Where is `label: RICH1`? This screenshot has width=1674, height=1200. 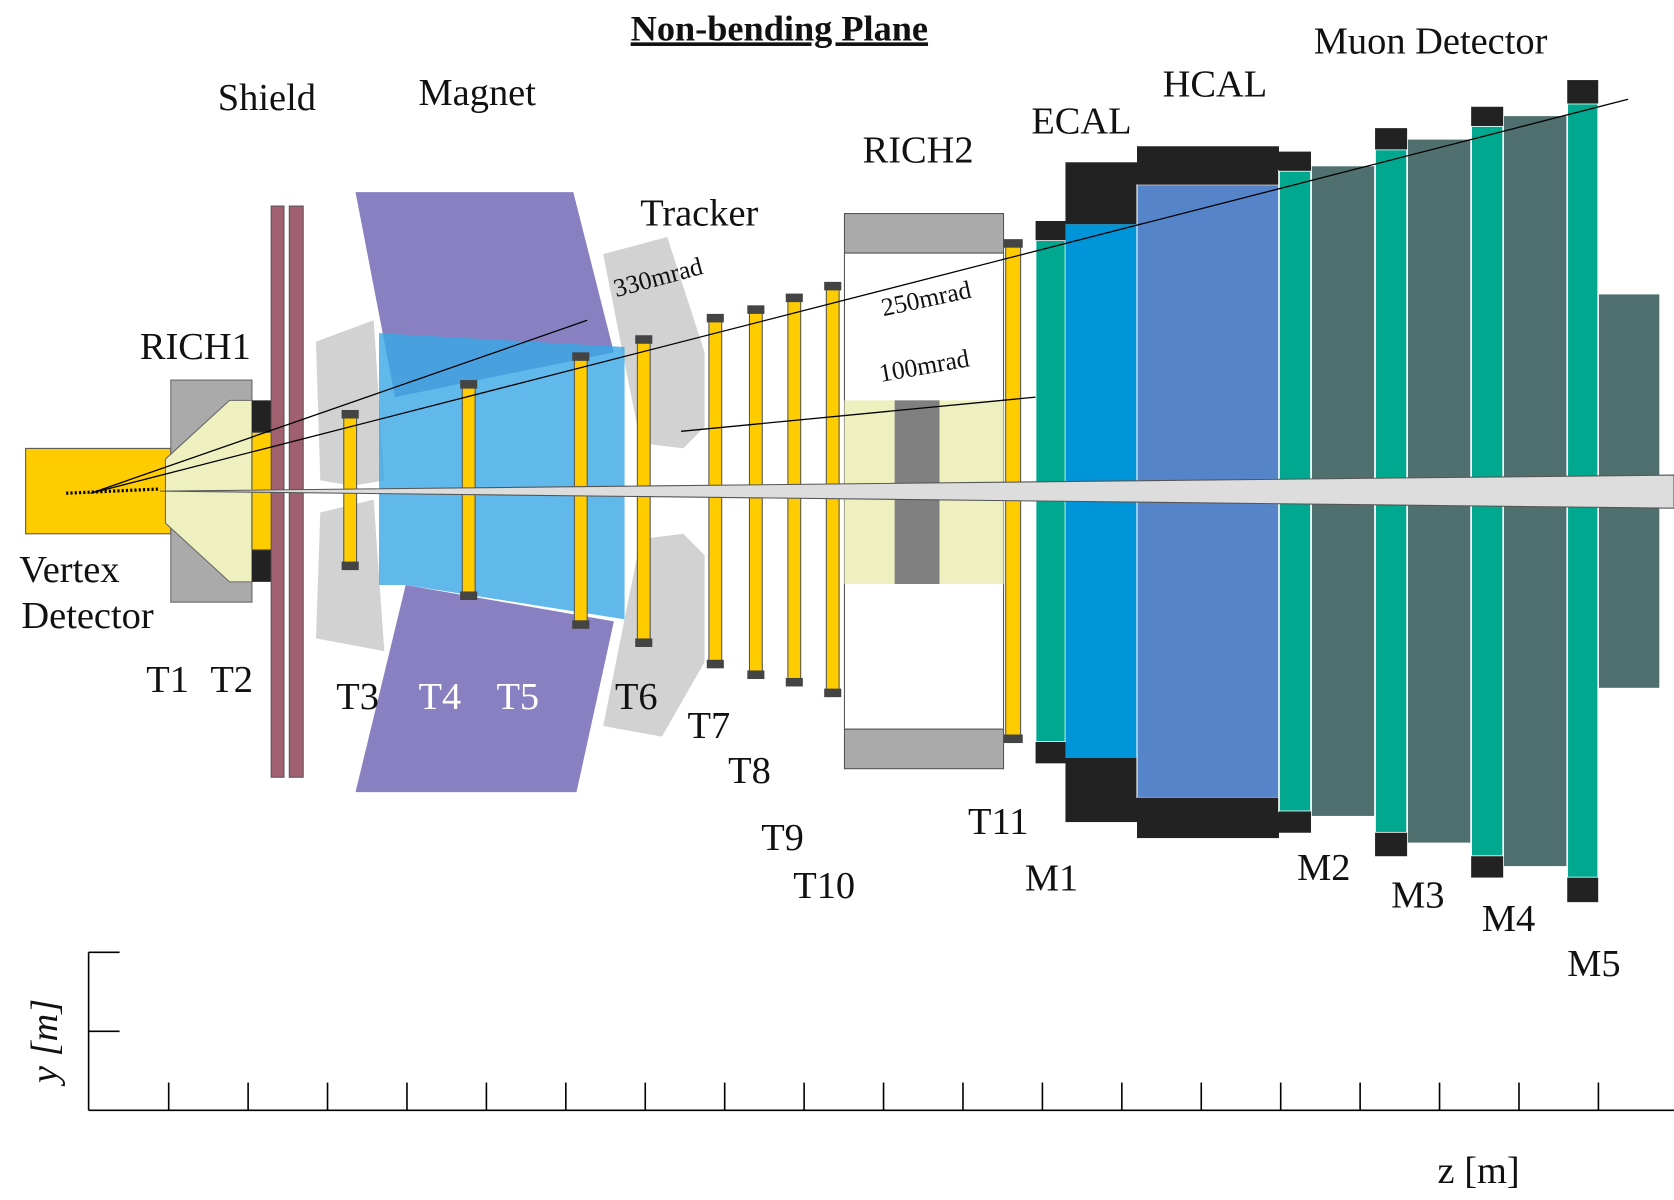 label: RICH1 is located at coordinates (195, 347).